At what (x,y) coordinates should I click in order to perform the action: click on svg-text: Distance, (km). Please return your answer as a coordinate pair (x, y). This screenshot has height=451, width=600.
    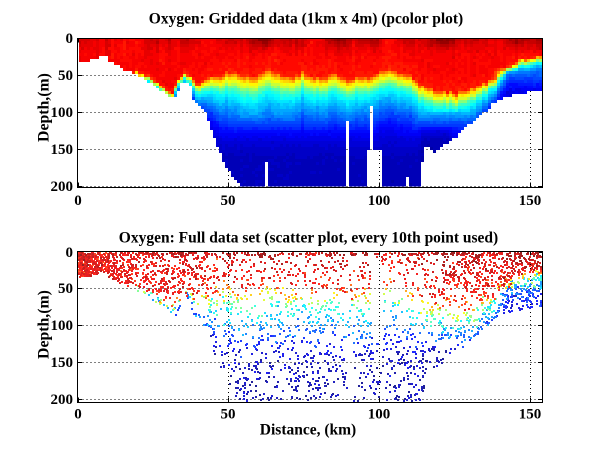
    Looking at the image, I should click on (308, 430).